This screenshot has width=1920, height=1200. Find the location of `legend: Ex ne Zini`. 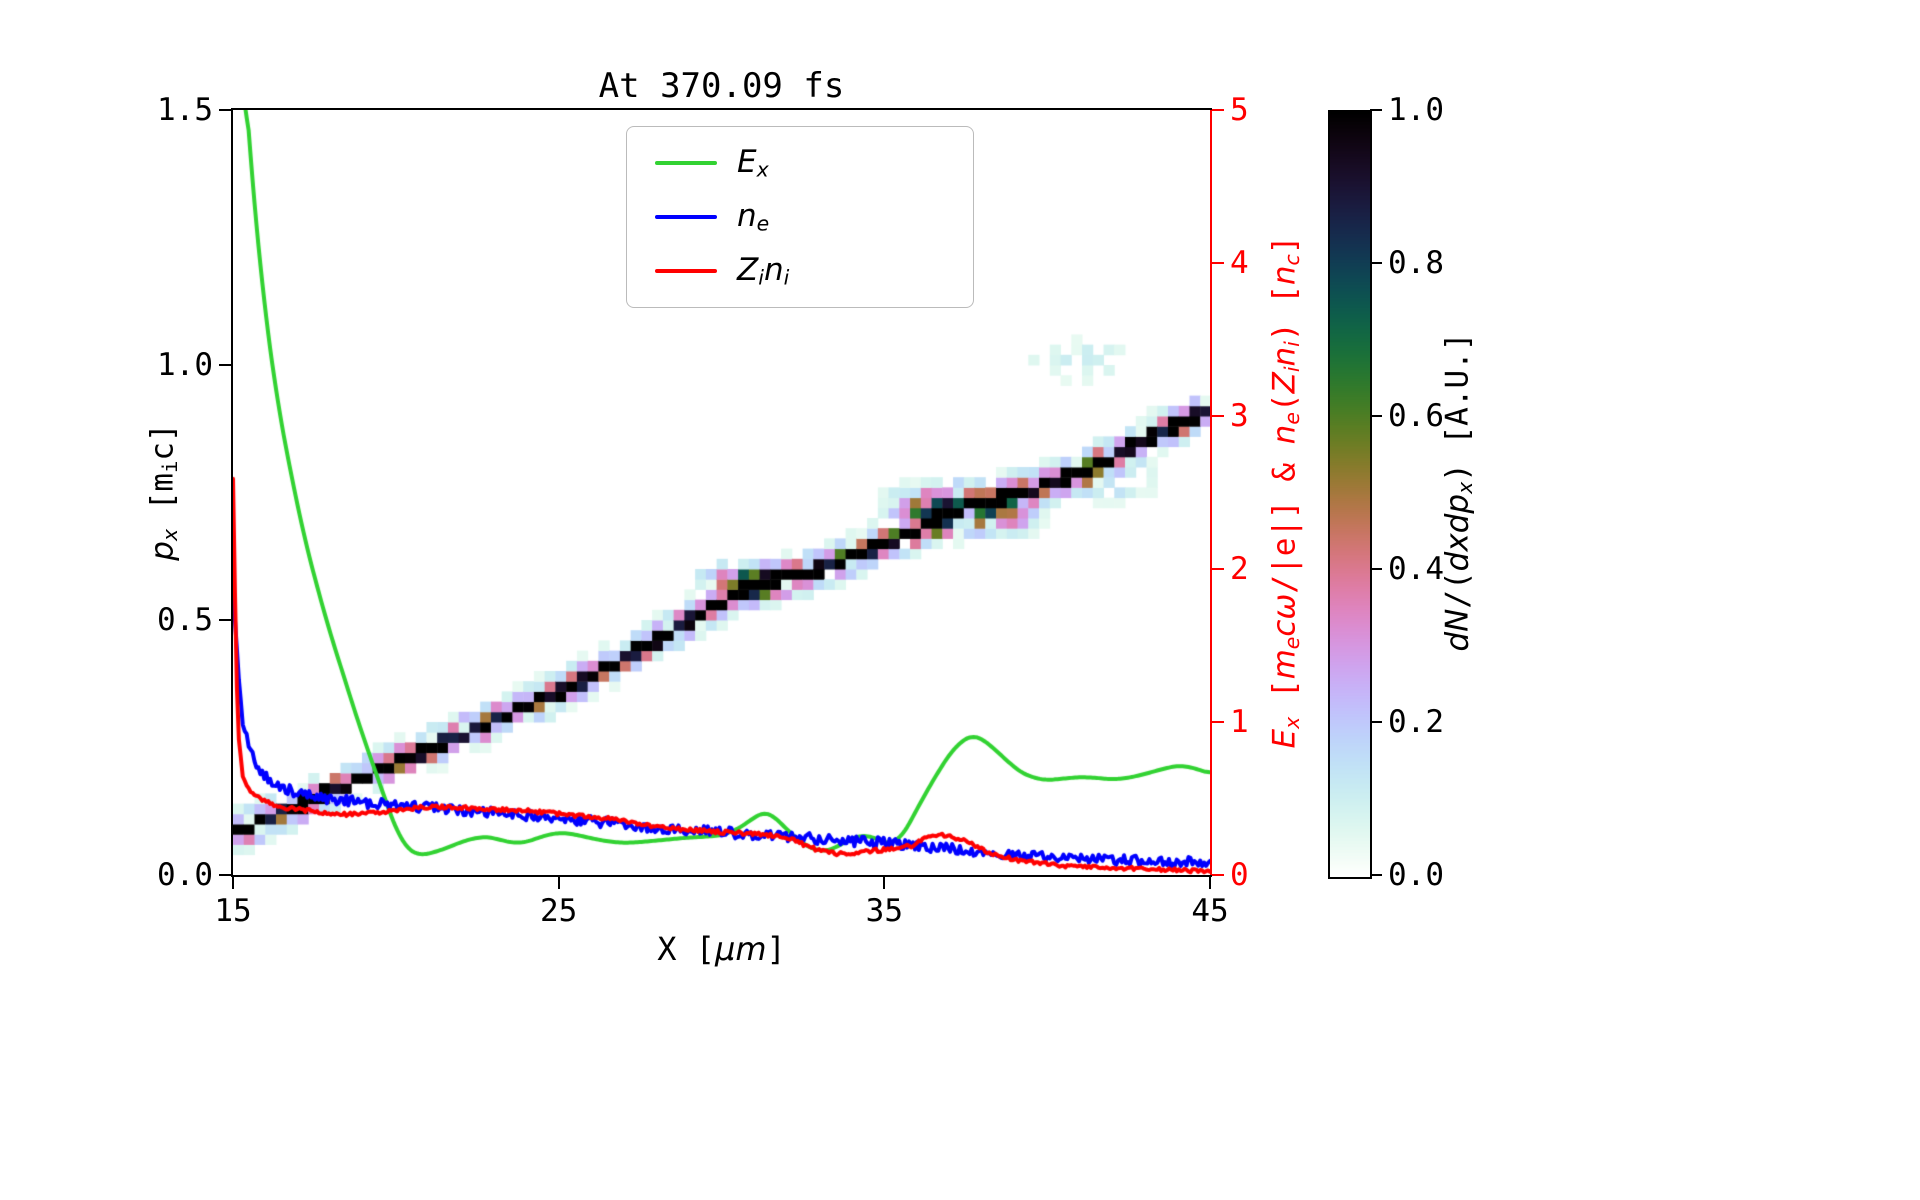

legend: Ex ne Zini is located at coordinates (800, 217).